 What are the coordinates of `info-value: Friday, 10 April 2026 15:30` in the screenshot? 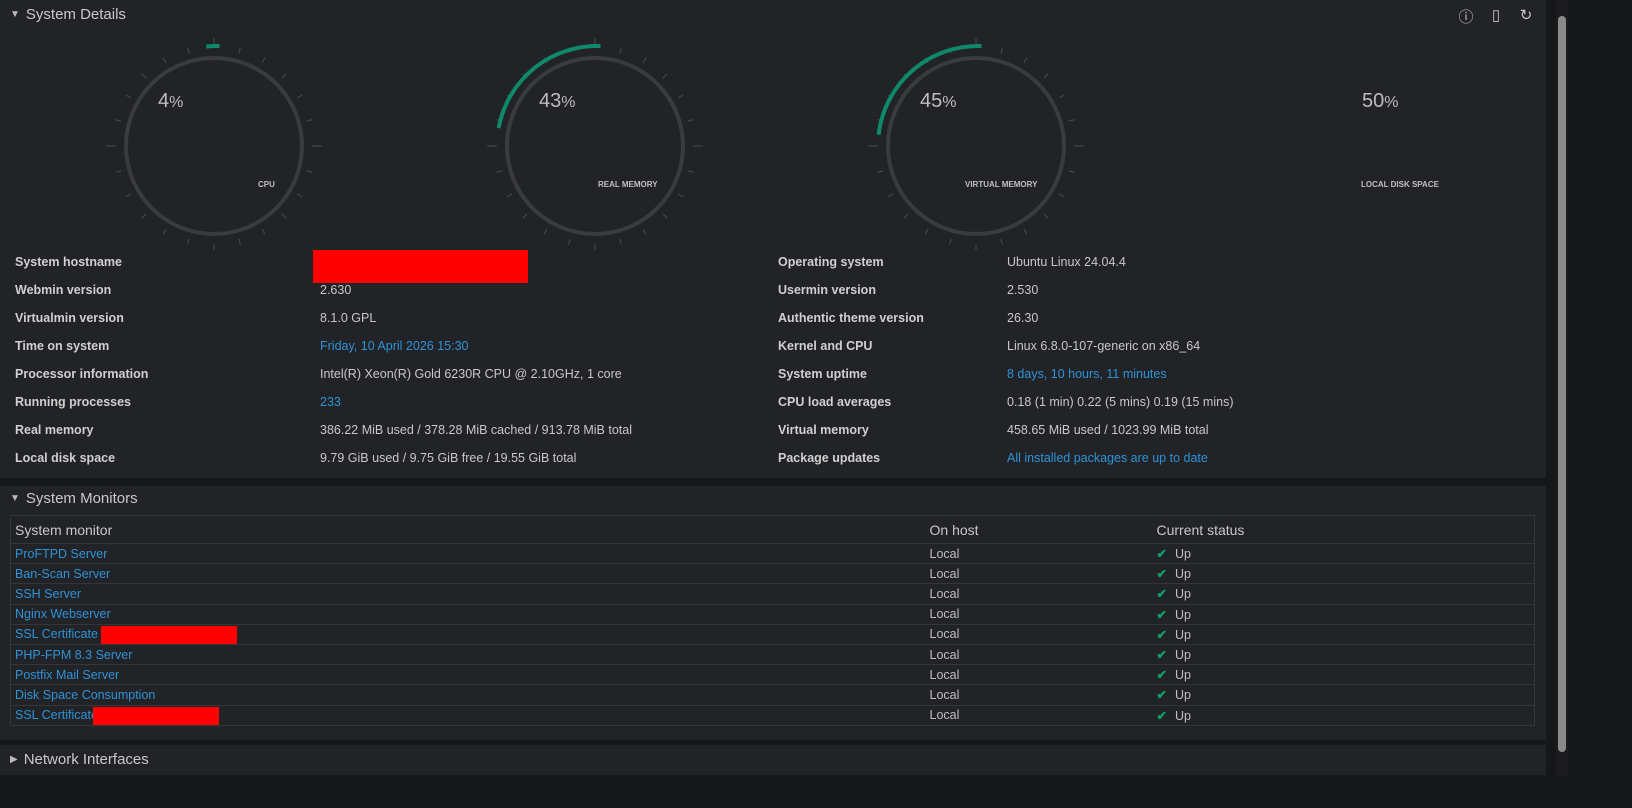 It's located at (394, 346).